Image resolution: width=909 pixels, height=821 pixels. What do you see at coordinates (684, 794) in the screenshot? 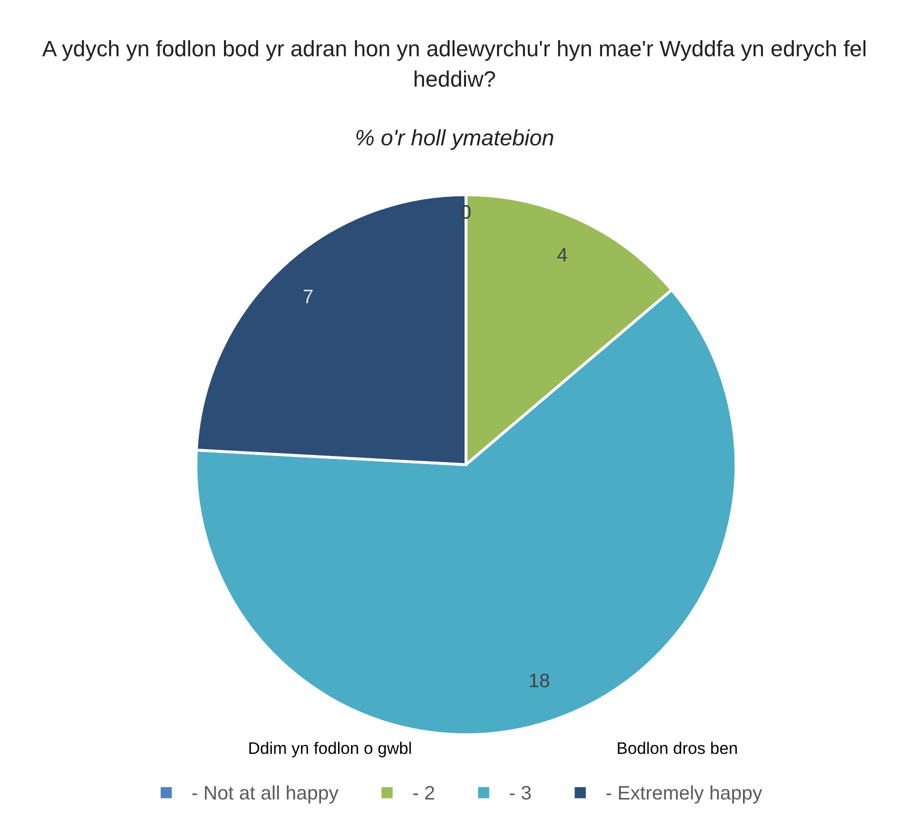
I see `legend-label: - Extremely happy` at bounding box center [684, 794].